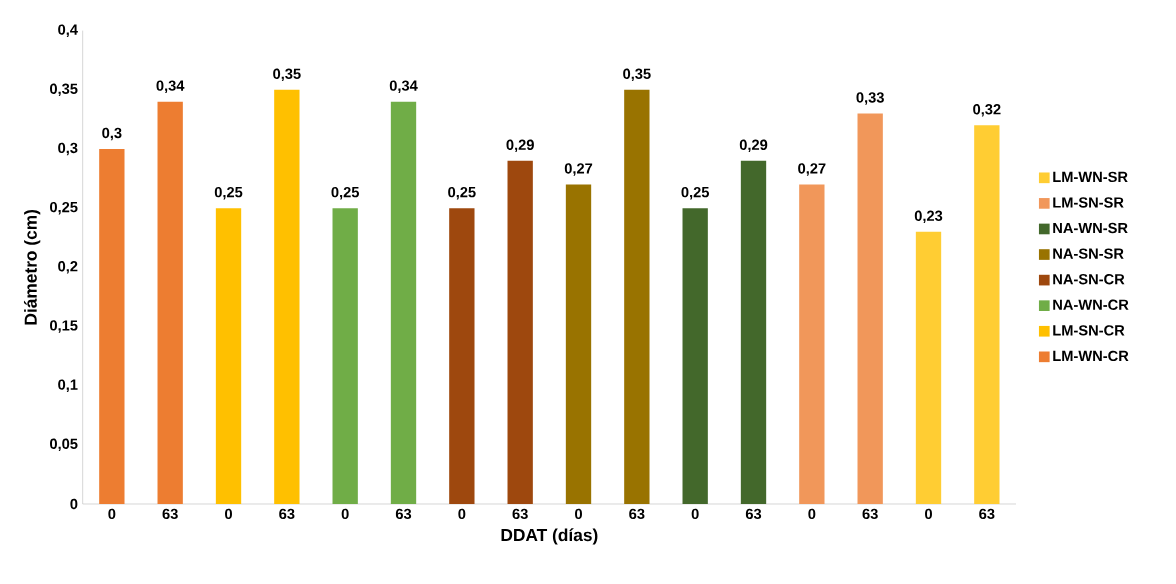  I want to click on y-tick-label: 0,35, so click(64, 90).